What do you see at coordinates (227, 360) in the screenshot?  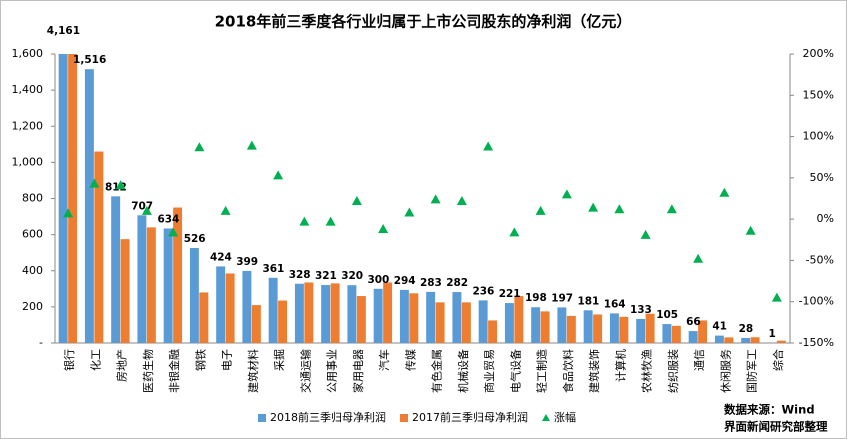 I see `x-tick-label: 电子` at bounding box center [227, 360].